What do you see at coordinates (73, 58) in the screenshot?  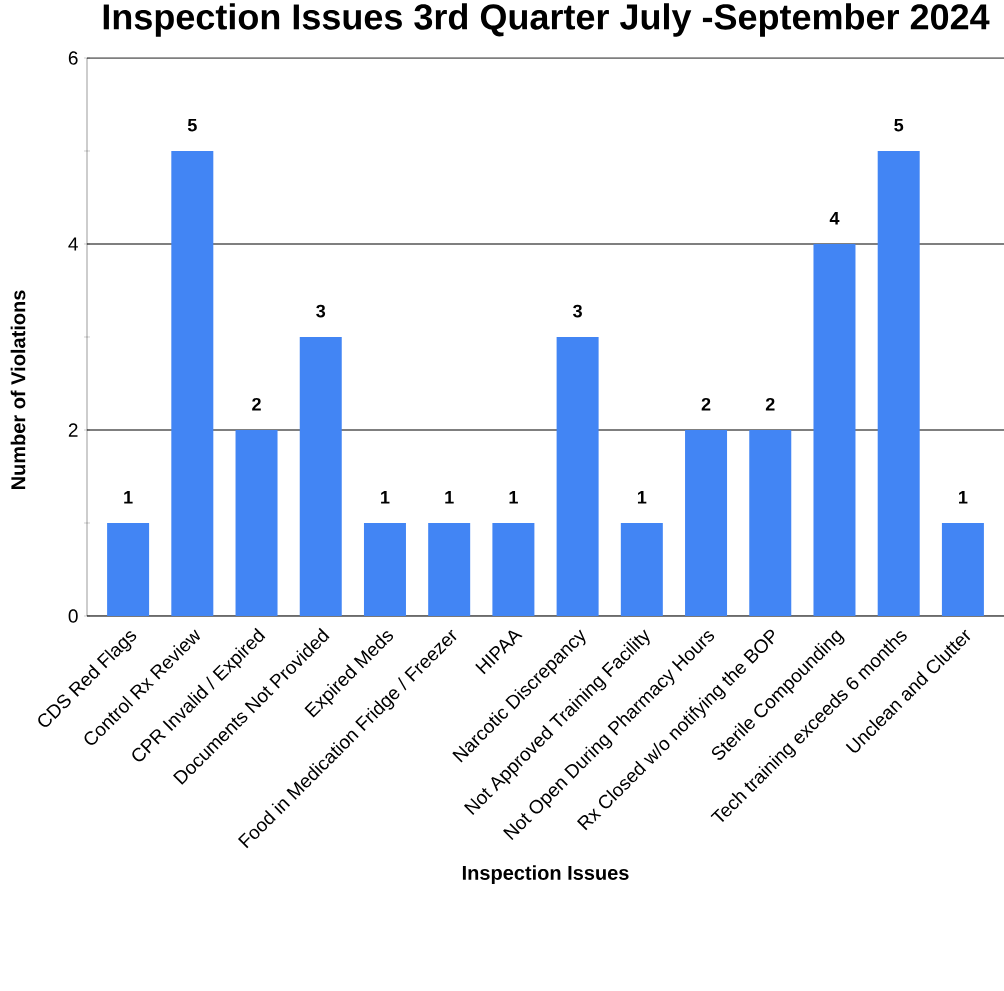 I see `y-tick-label: 6` at bounding box center [73, 58].